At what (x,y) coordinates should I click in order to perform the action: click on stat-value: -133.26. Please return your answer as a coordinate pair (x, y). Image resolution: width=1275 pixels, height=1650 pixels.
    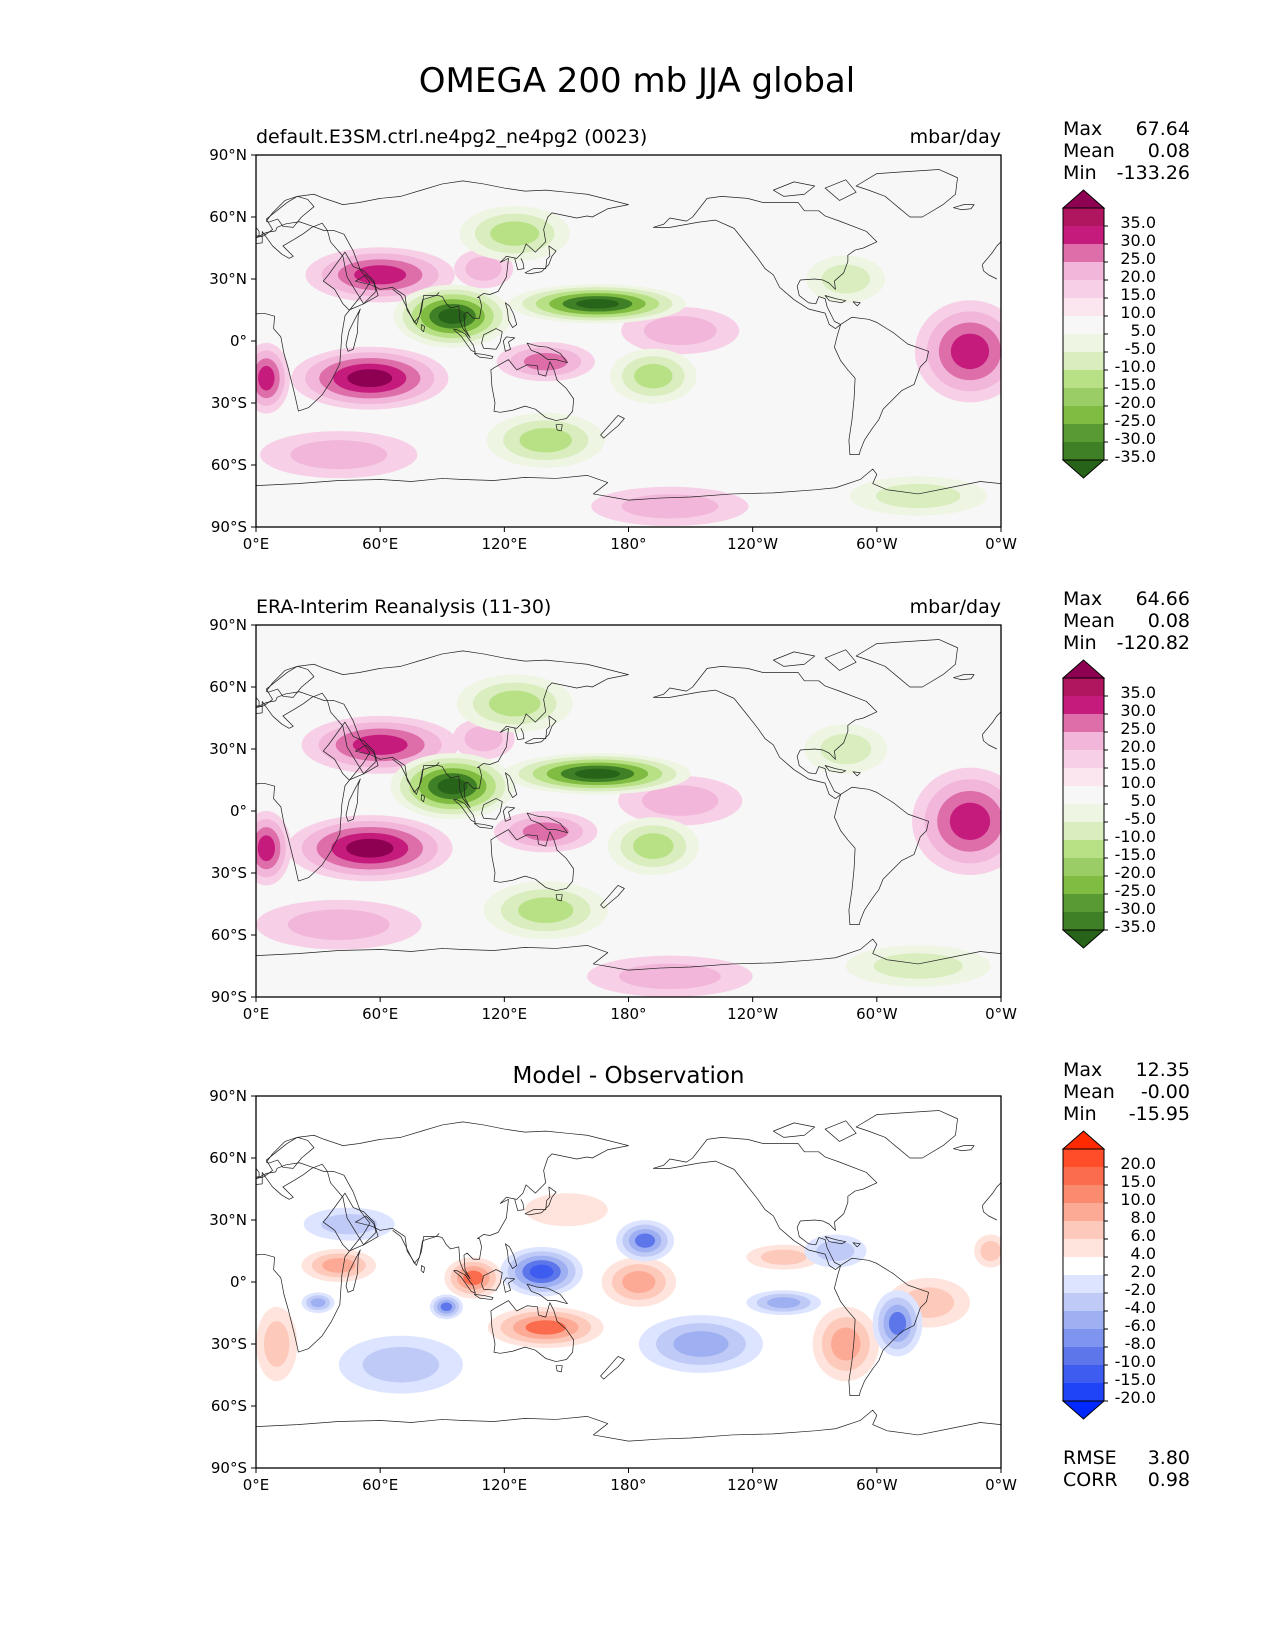
    Looking at the image, I should click on (1153, 173).